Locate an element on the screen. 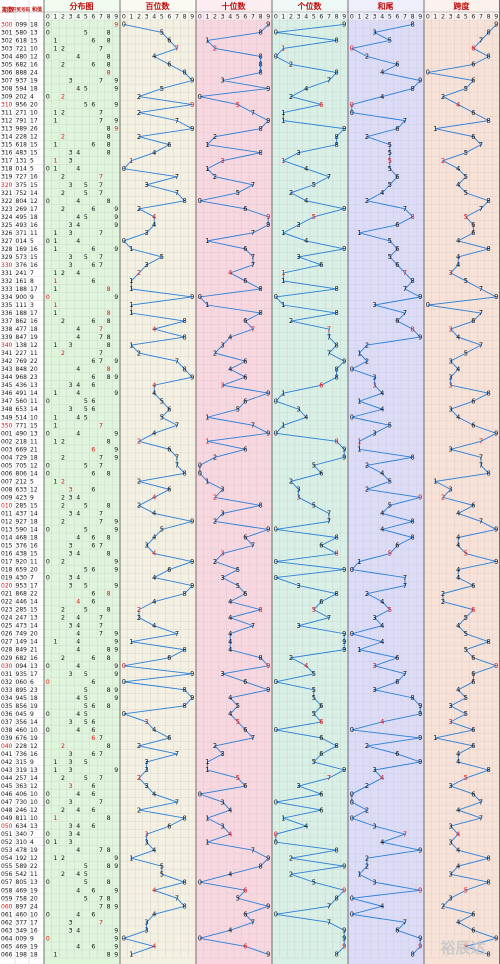  sum-value: 18 is located at coordinates (34, 217).